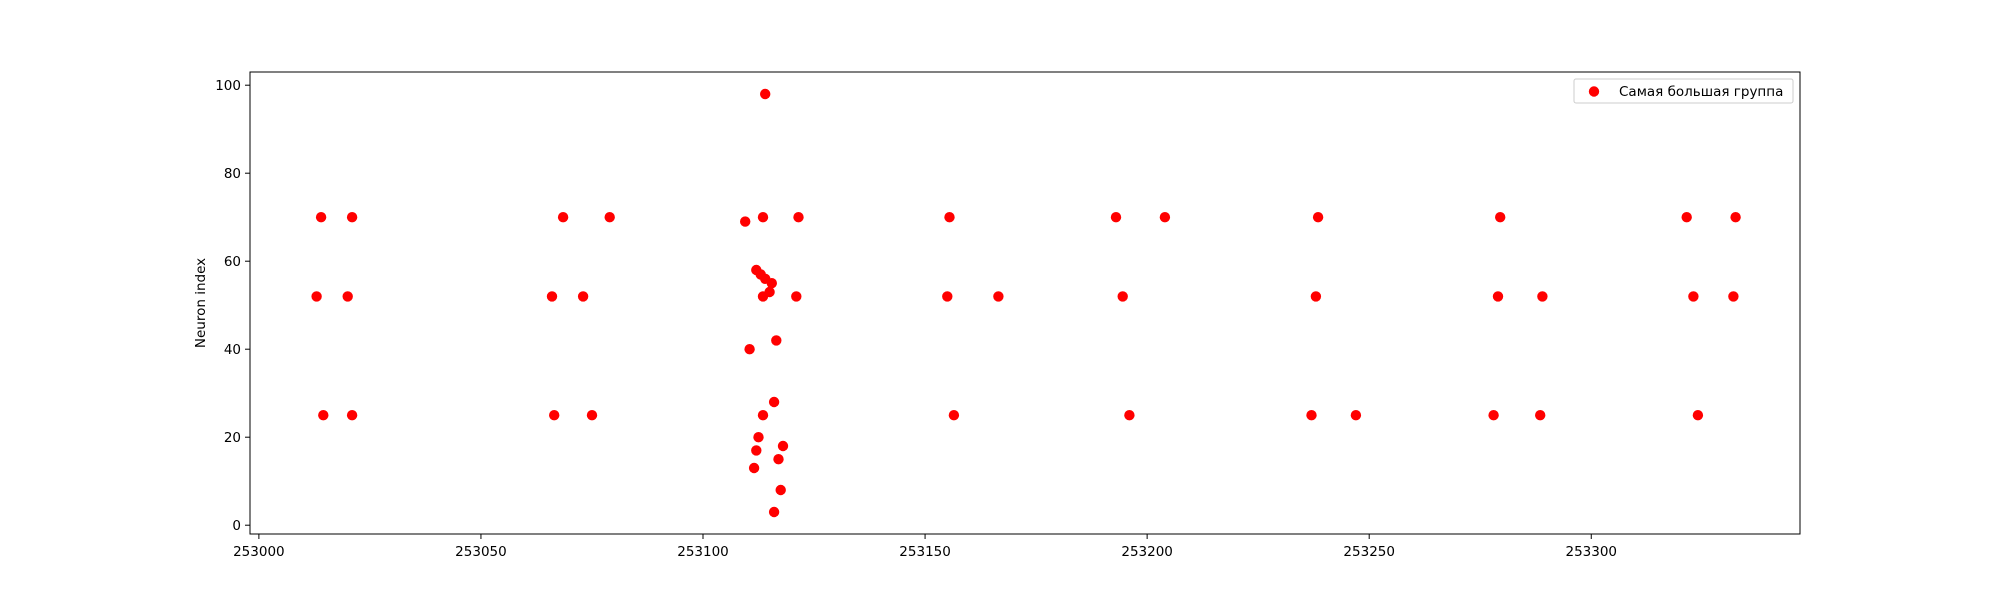  I want to click on y-axis-ticks: 0 20 40 60 80 100, so click(232, 306).